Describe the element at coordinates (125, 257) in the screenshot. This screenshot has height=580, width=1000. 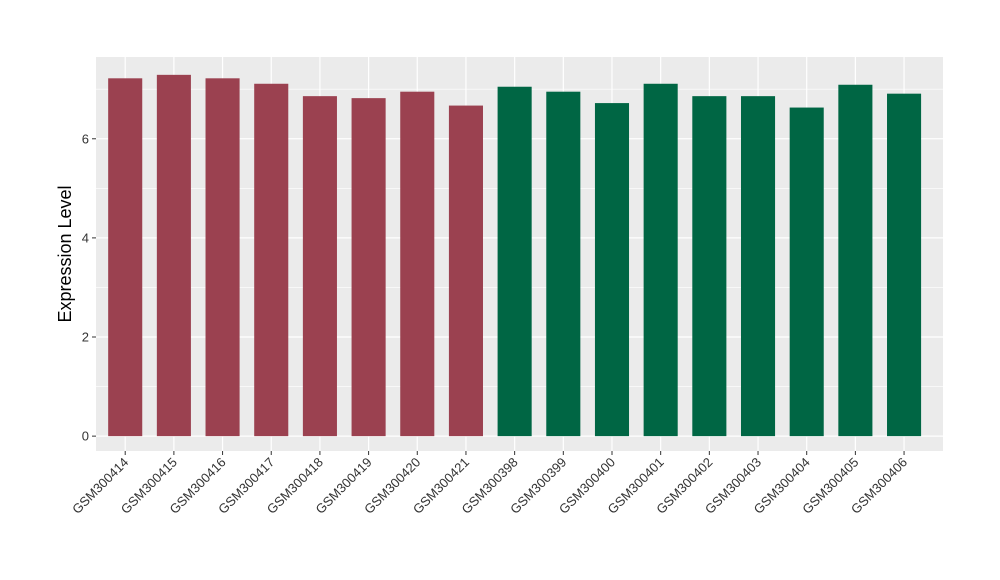
I see `bar-GSM300414` at that location.